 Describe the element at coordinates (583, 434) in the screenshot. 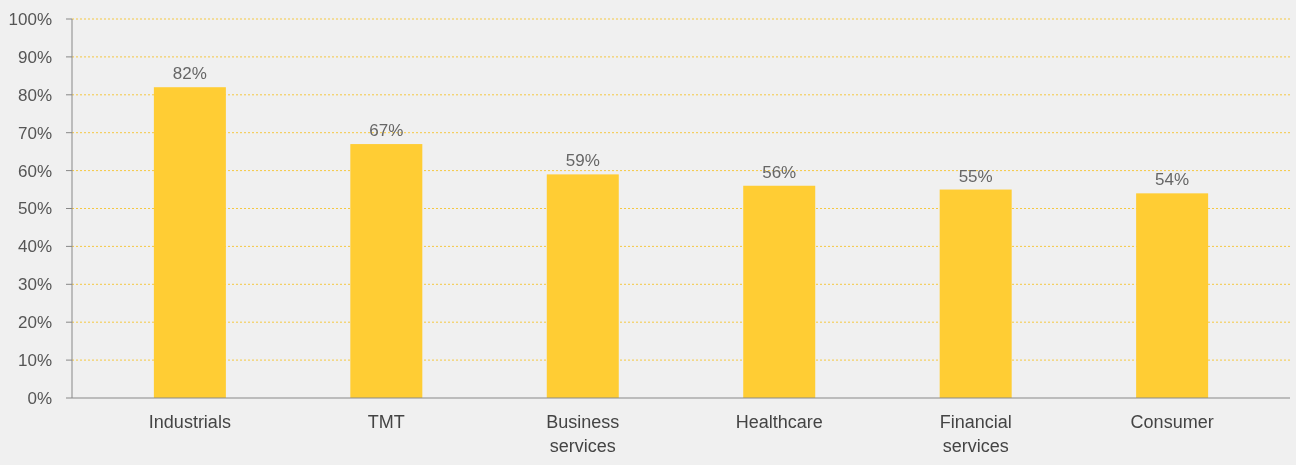

I see `x-tick-label: Business services` at that location.